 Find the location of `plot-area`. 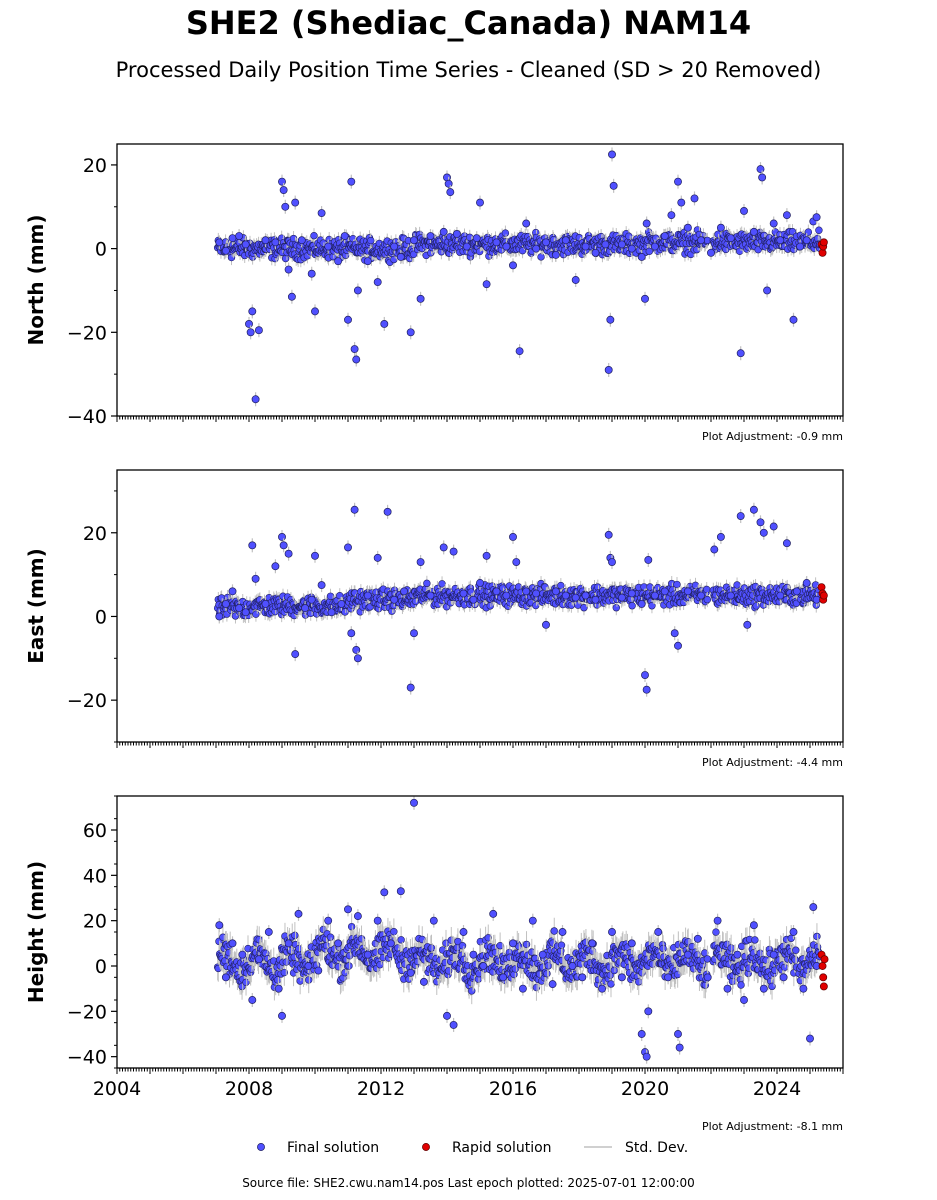

plot-area is located at coordinates (520, 599).